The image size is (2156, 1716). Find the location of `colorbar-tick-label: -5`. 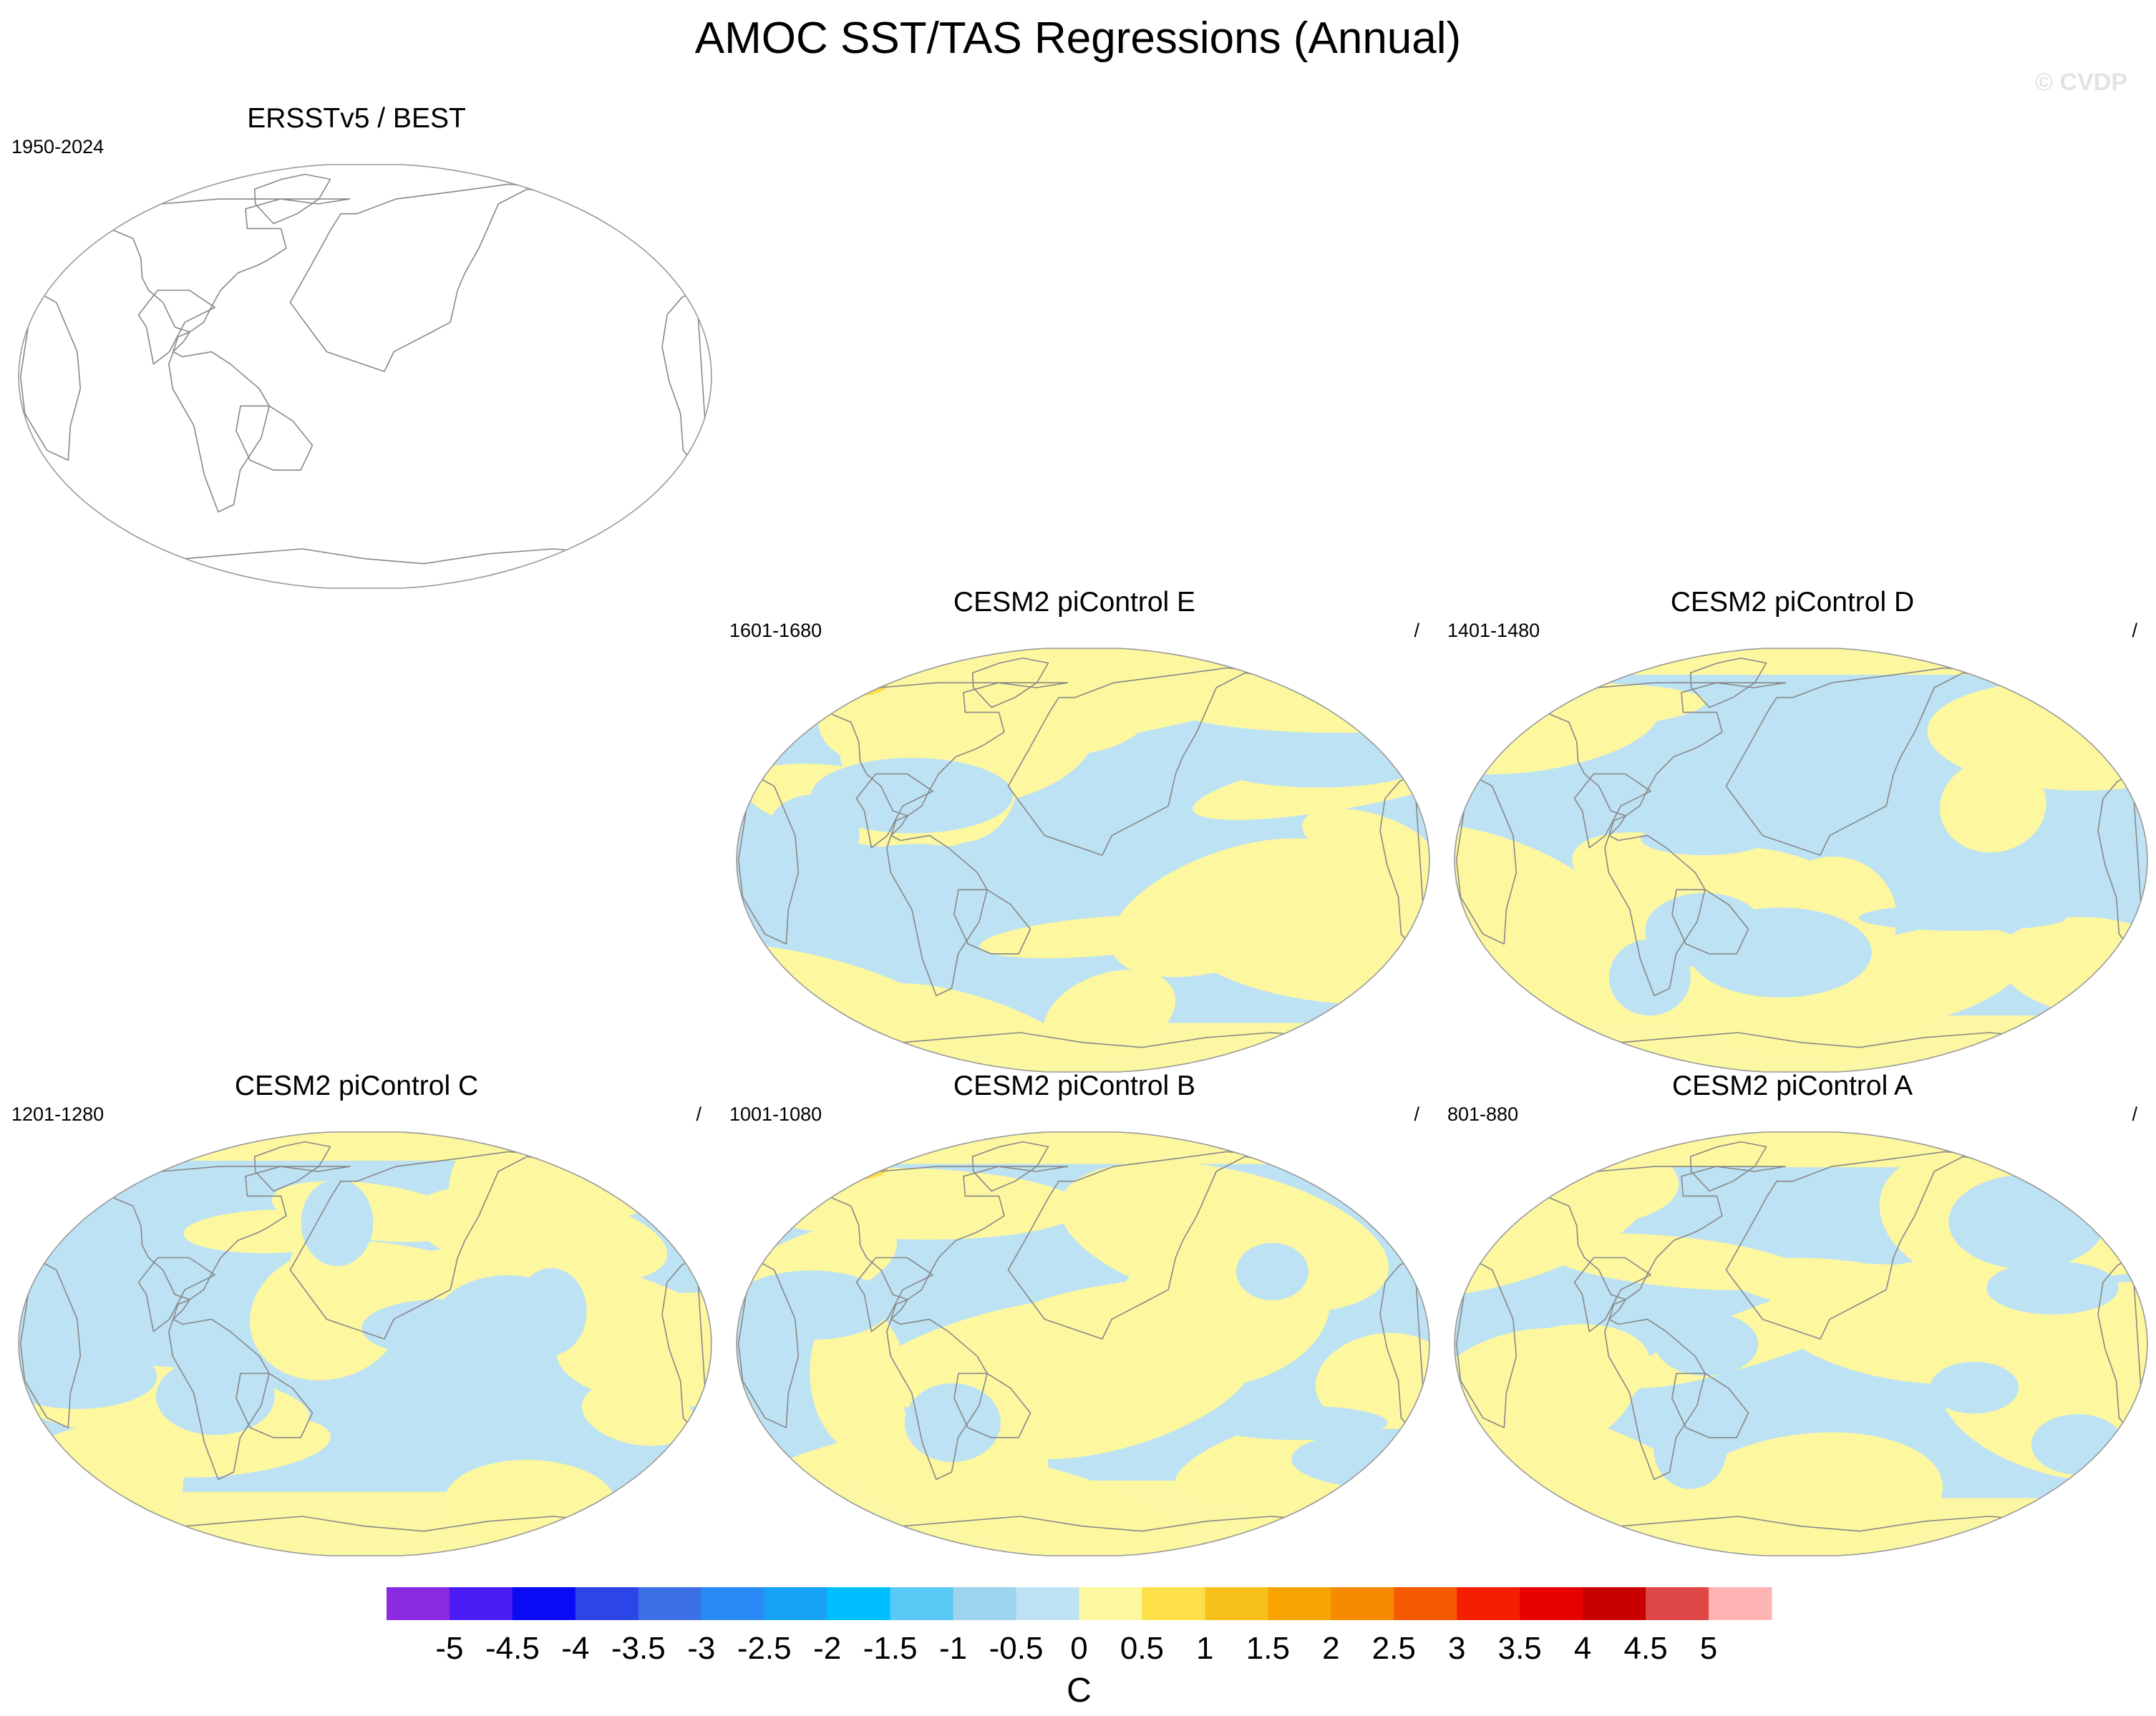

colorbar-tick-label: -5 is located at coordinates (449, 1648).